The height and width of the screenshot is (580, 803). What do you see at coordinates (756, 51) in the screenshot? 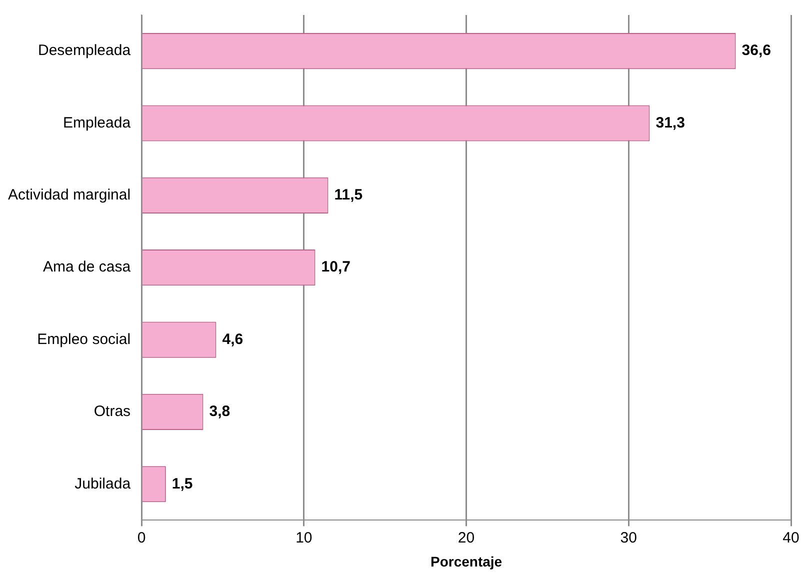
I see `data-label: 36,6` at bounding box center [756, 51].